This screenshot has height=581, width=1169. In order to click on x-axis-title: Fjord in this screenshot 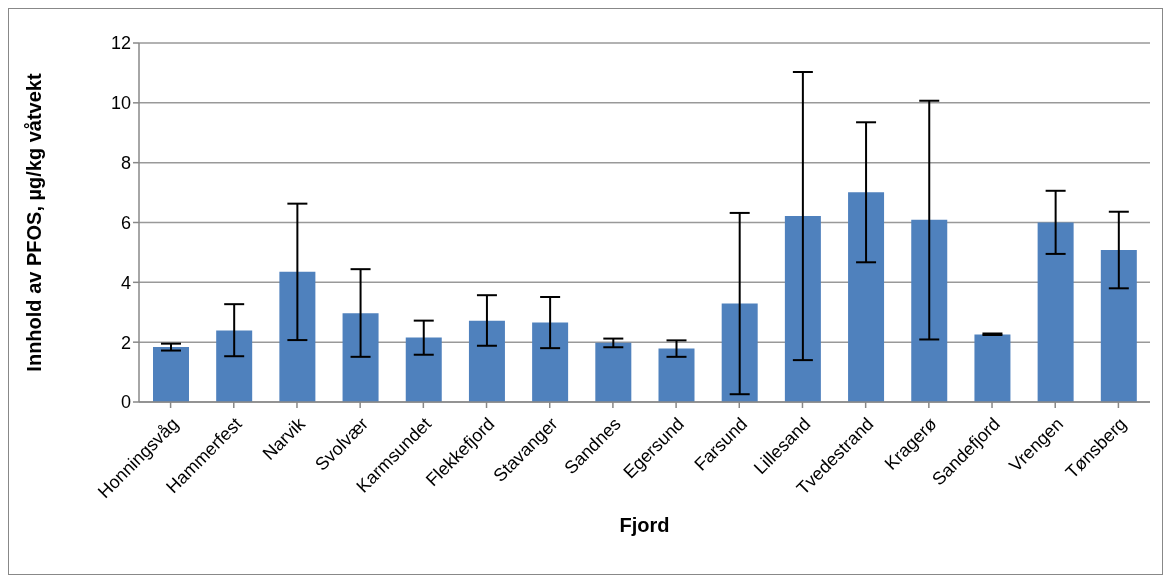, I will do `click(644, 525)`.